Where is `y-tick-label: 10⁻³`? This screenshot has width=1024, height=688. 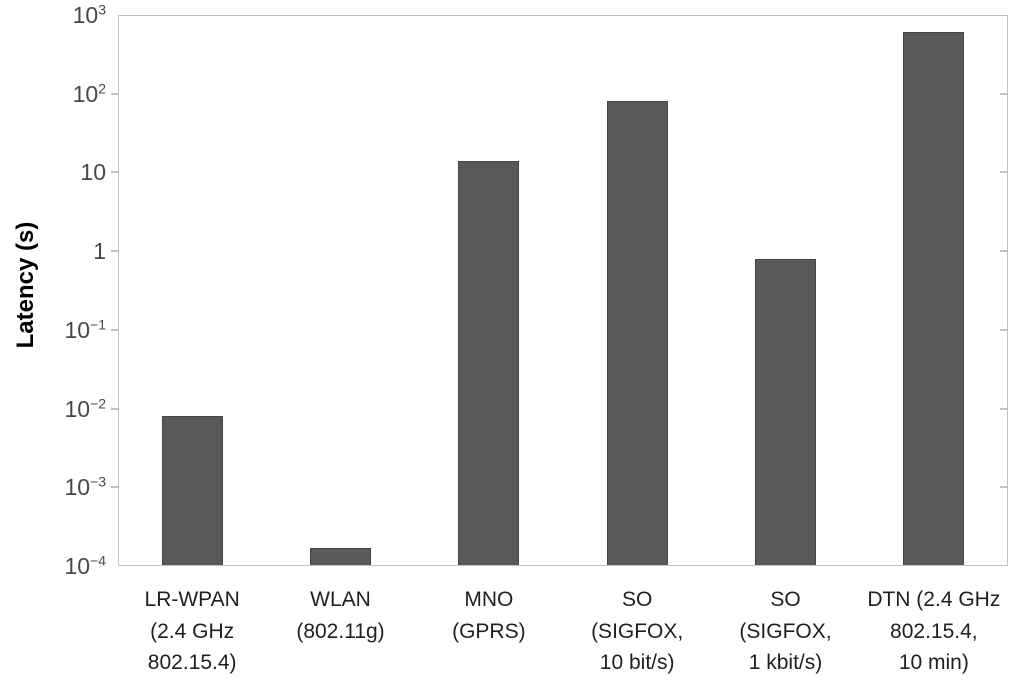 y-tick-label: 10⁻³ is located at coordinates (85, 487).